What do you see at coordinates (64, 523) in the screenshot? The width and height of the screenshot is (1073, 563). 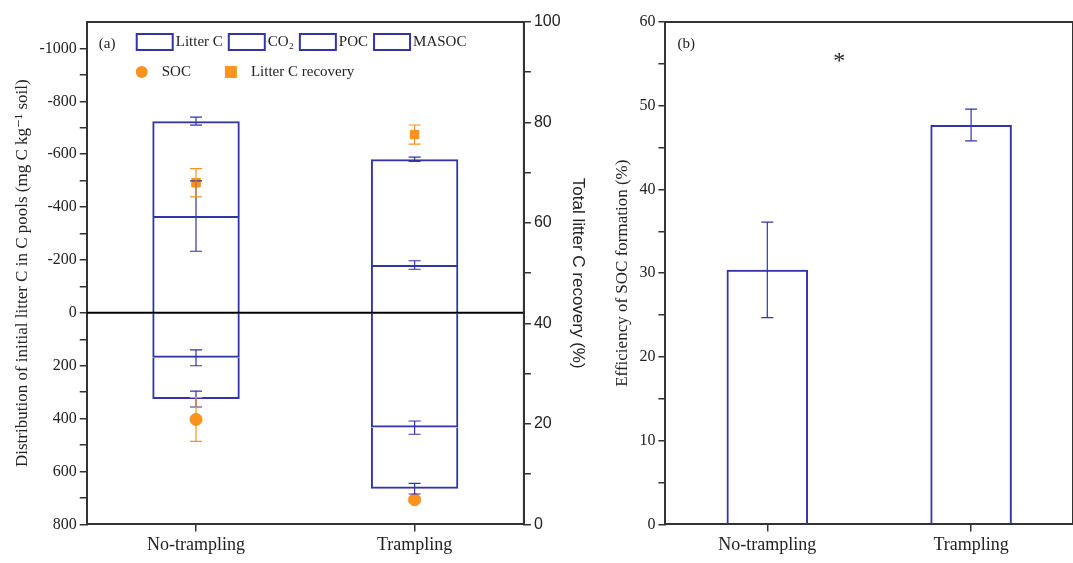 I see `y-tick-label: 800` at bounding box center [64, 523].